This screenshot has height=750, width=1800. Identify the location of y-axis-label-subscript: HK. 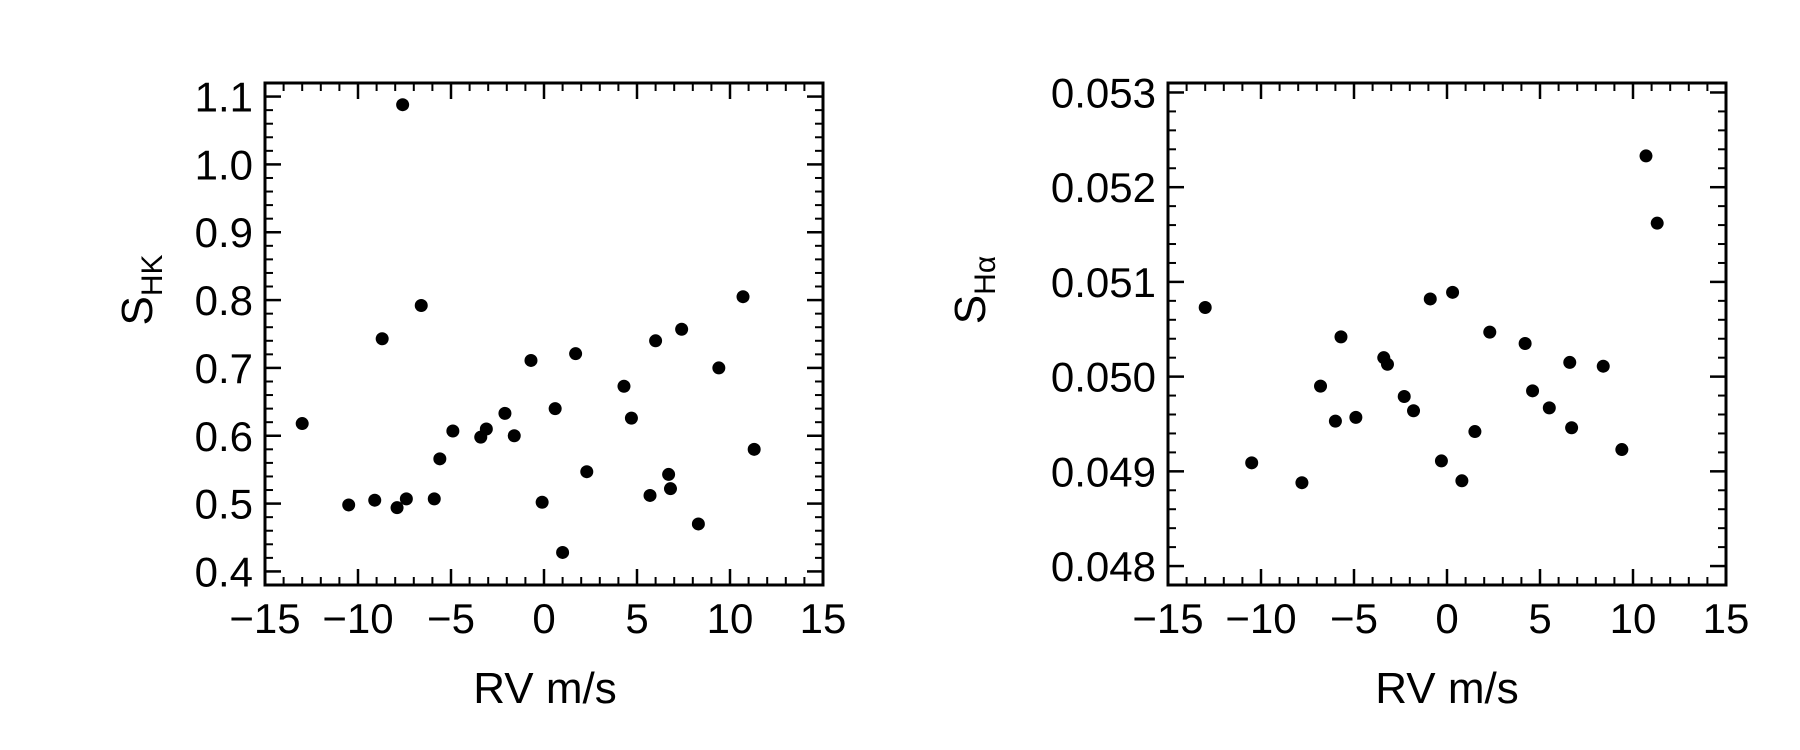
(152, 275).